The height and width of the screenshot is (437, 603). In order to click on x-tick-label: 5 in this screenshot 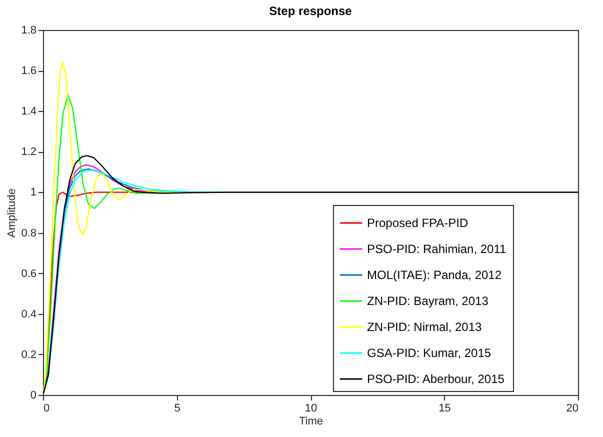, I will do `click(177, 408)`.